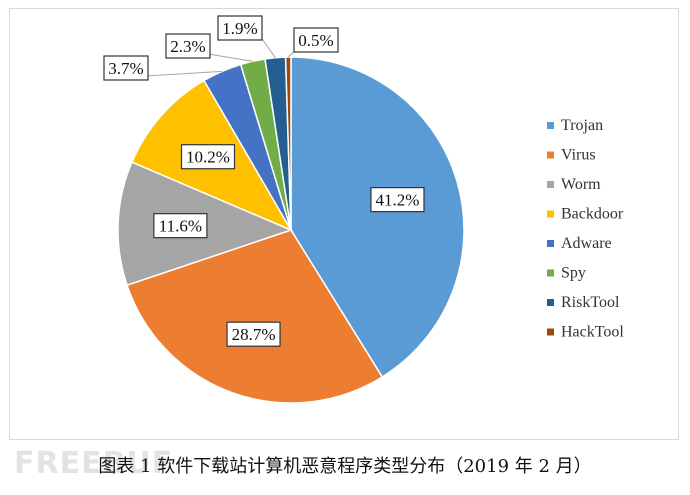 This screenshot has height=495, width=690. I want to click on data-label: 28.7%, so click(254, 334).